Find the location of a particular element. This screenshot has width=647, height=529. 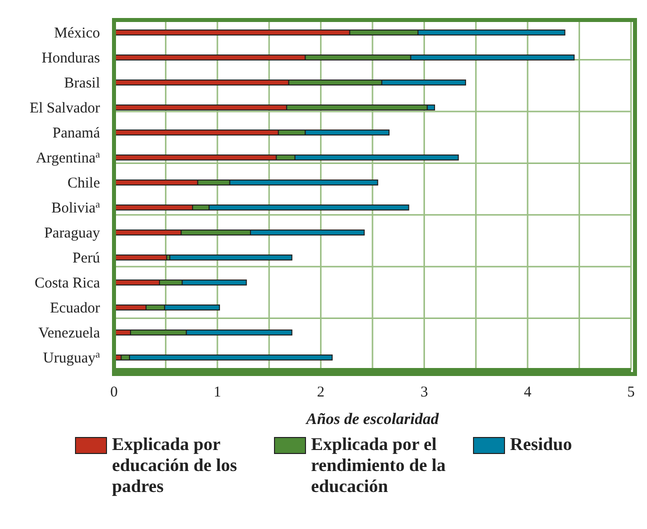

x-tick-label: 5 is located at coordinates (631, 392).